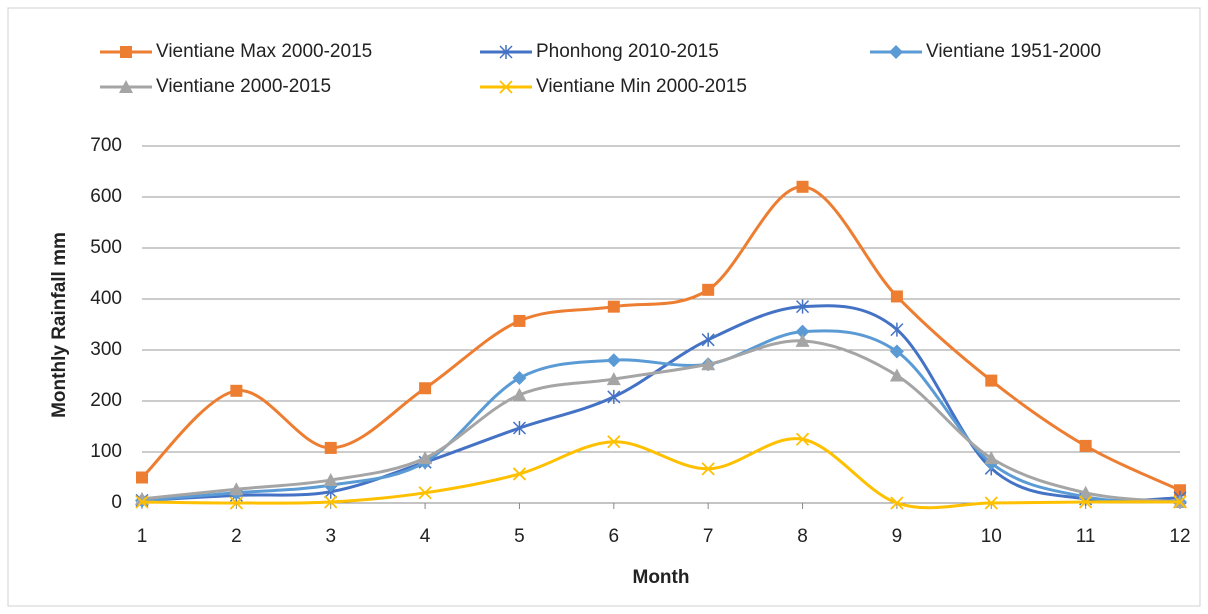  Describe the element at coordinates (106, 451) in the screenshot. I see `y-tick-label: 100` at that location.